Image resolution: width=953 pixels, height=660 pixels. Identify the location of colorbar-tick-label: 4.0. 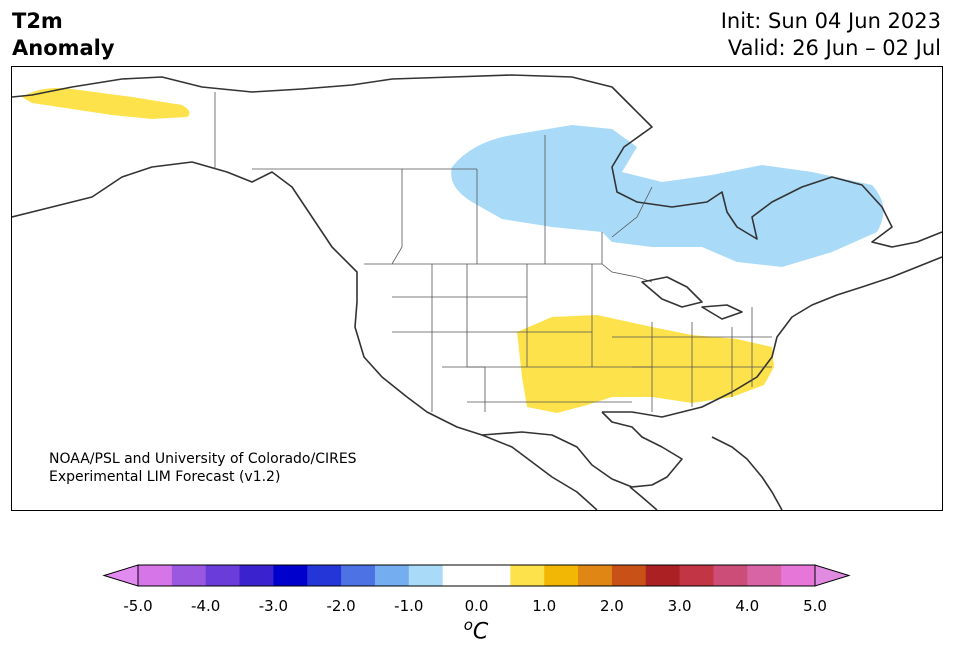
(747, 606).